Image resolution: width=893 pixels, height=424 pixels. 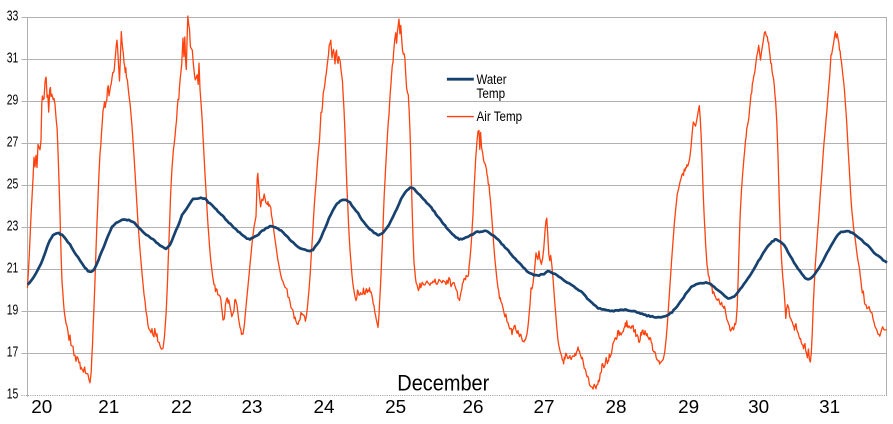 What do you see at coordinates (41, 406) in the screenshot?
I see `svg-text: 20` at bounding box center [41, 406].